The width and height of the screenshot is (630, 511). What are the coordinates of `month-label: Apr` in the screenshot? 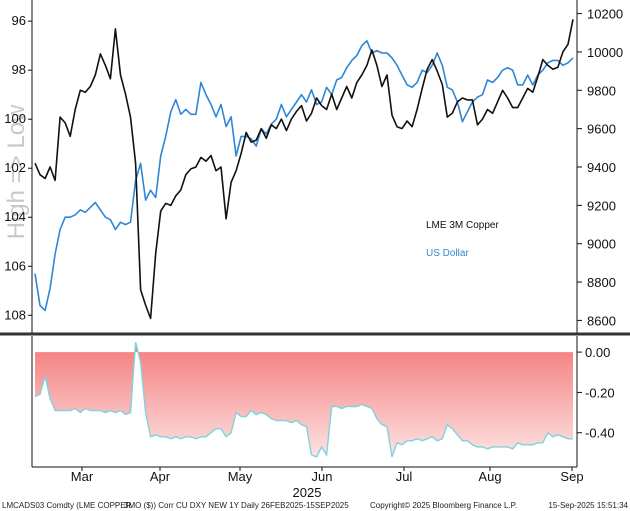 It's located at (160, 476).